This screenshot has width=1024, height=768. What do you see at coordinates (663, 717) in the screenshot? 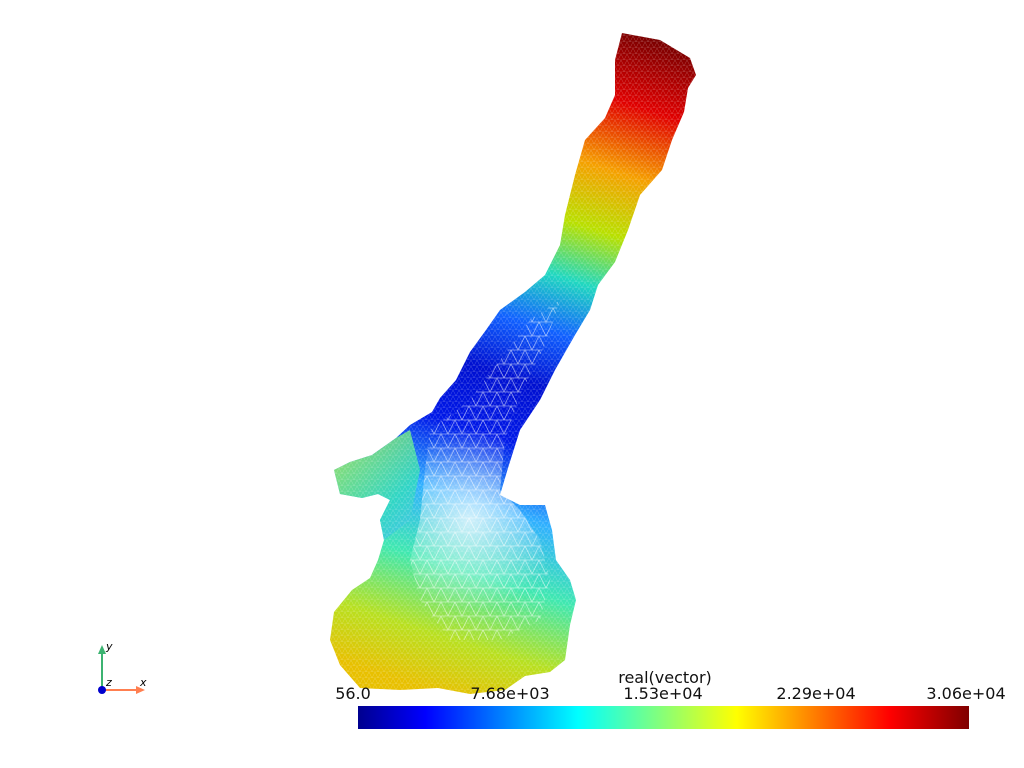
I see `scalar-bar-colormap` at bounding box center [663, 717].